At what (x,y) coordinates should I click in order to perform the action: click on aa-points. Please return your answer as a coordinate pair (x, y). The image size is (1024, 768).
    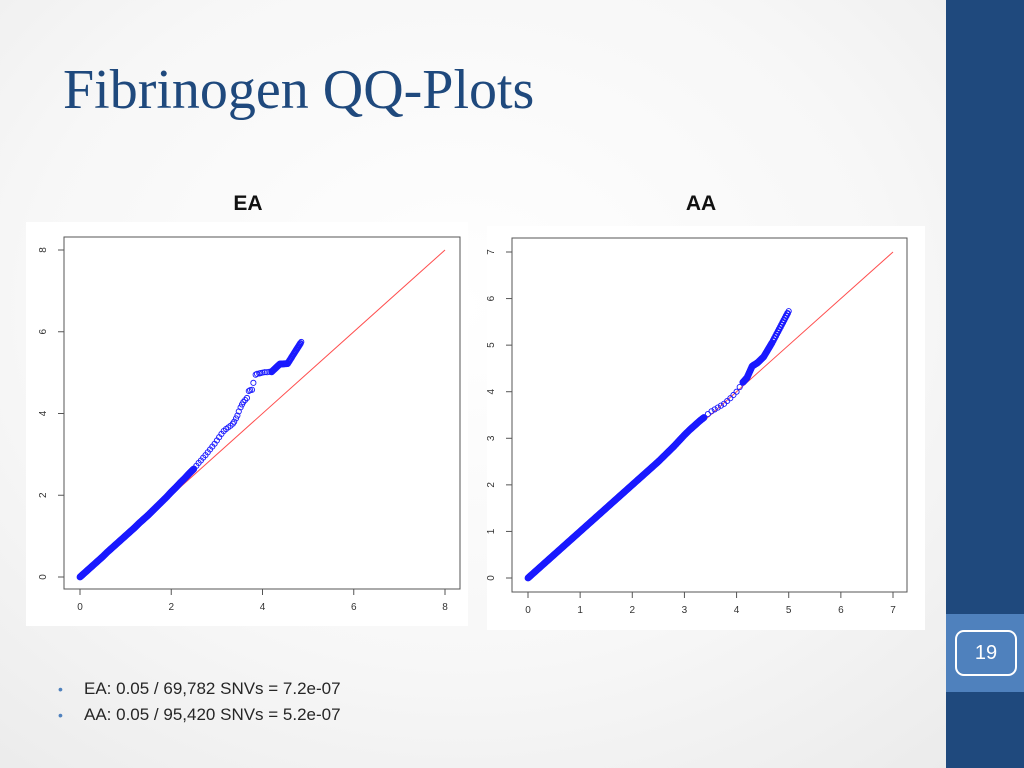
    Looking at the image, I should click on (658, 445).